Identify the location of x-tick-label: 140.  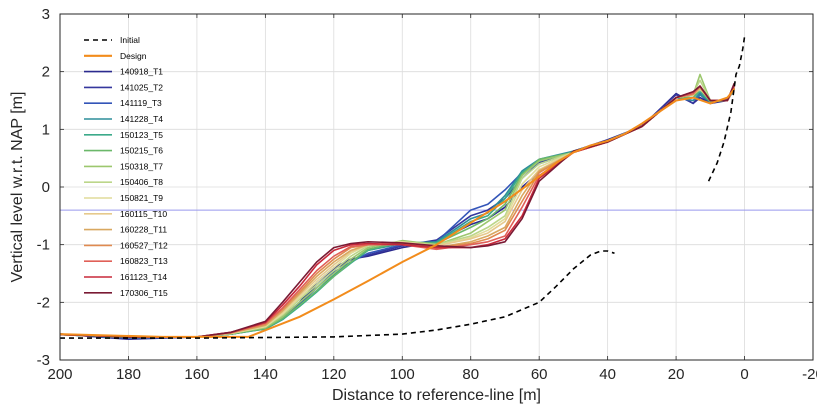
(265, 374).